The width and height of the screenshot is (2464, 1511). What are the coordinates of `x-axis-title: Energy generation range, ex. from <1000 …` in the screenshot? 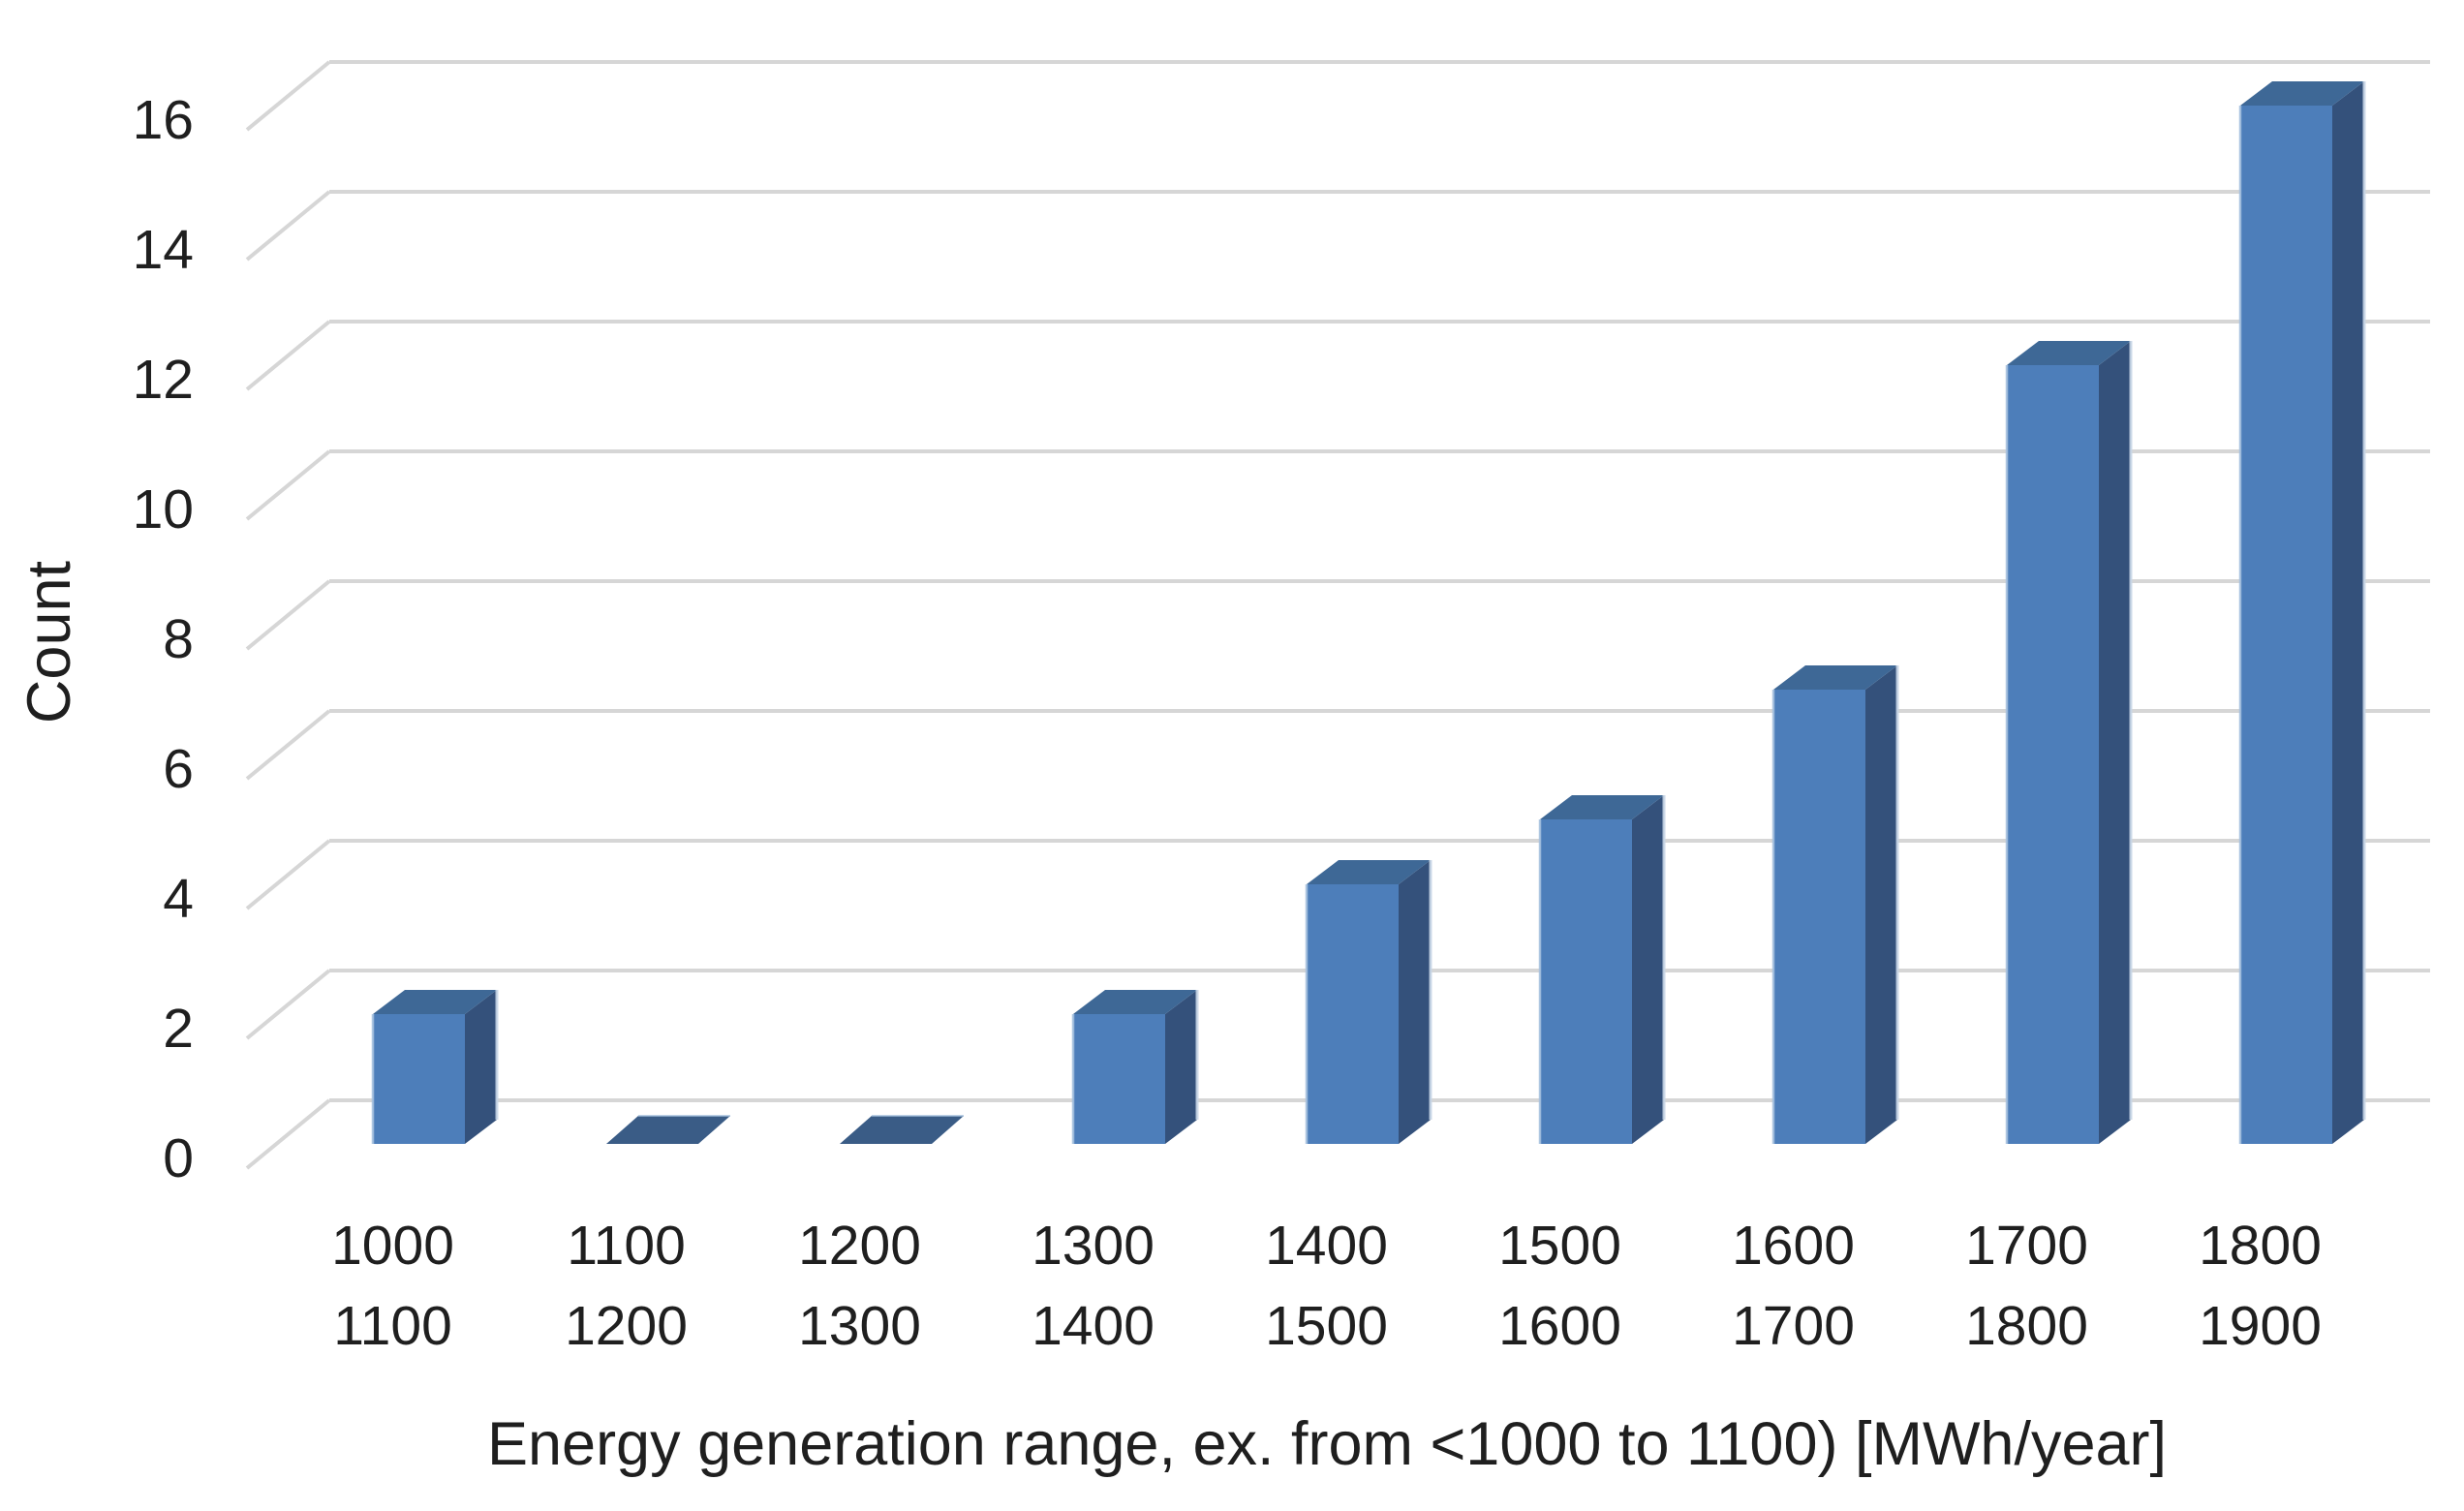 It's located at (1327, 1444).